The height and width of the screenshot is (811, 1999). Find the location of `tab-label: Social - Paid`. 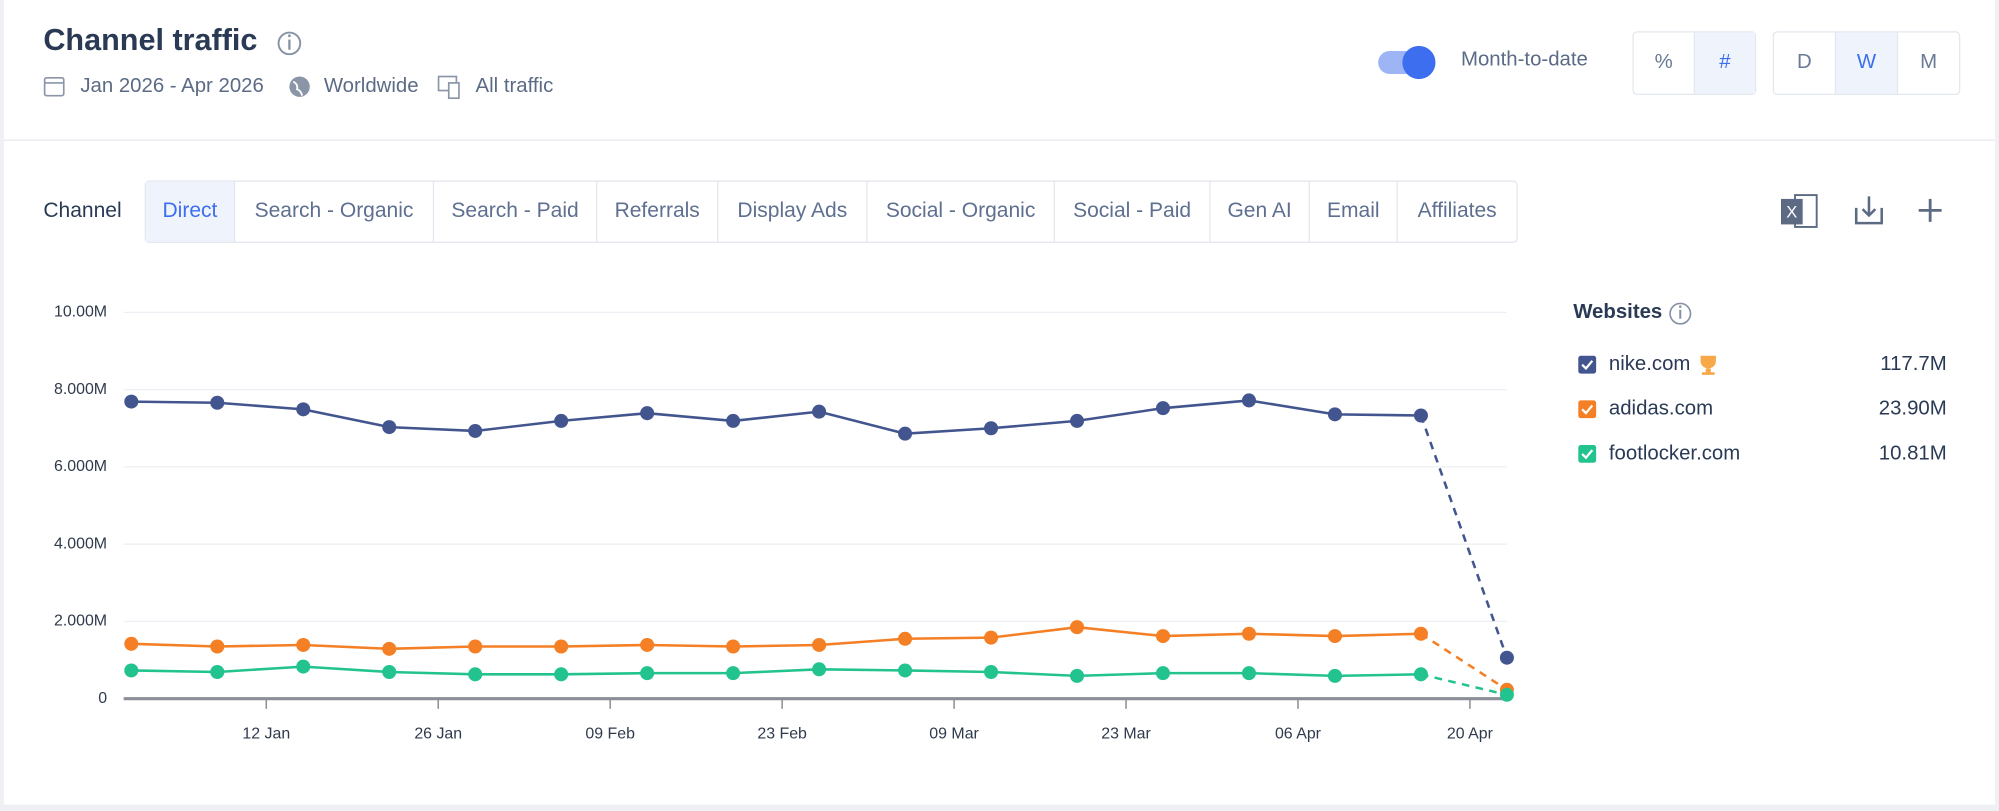

tab-label: Social - Paid is located at coordinates (1132, 210).